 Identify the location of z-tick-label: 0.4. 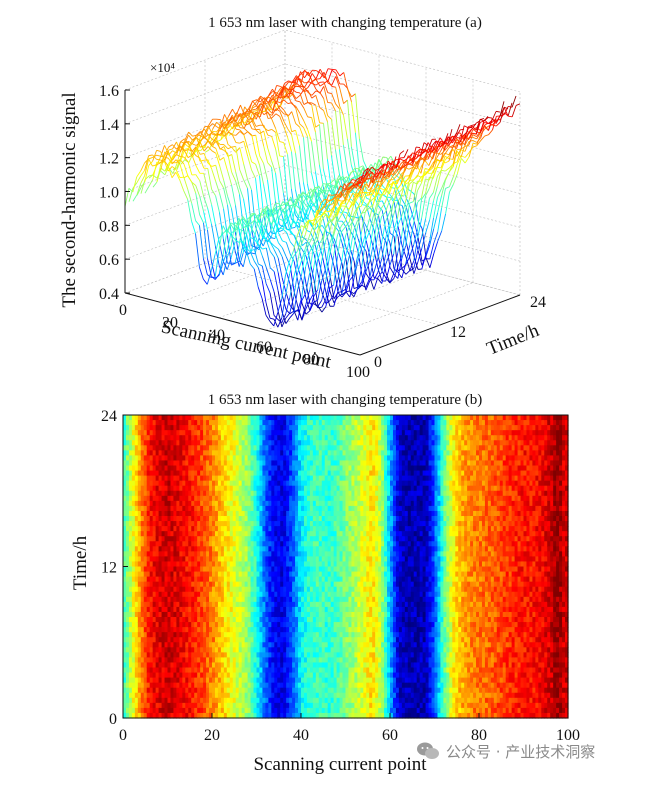
(109, 294).